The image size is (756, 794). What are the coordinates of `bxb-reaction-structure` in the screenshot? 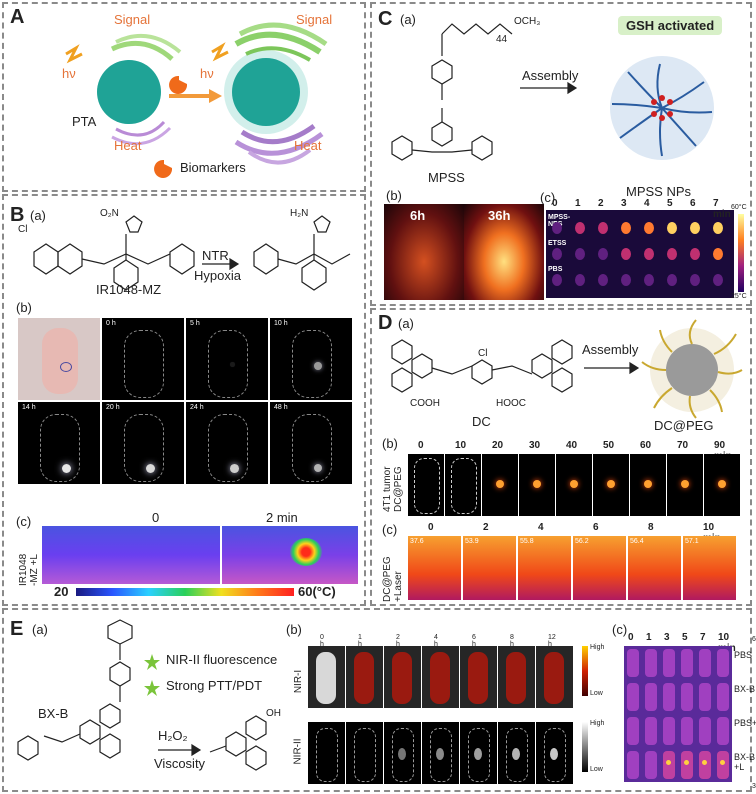 It's located at (142, 695).